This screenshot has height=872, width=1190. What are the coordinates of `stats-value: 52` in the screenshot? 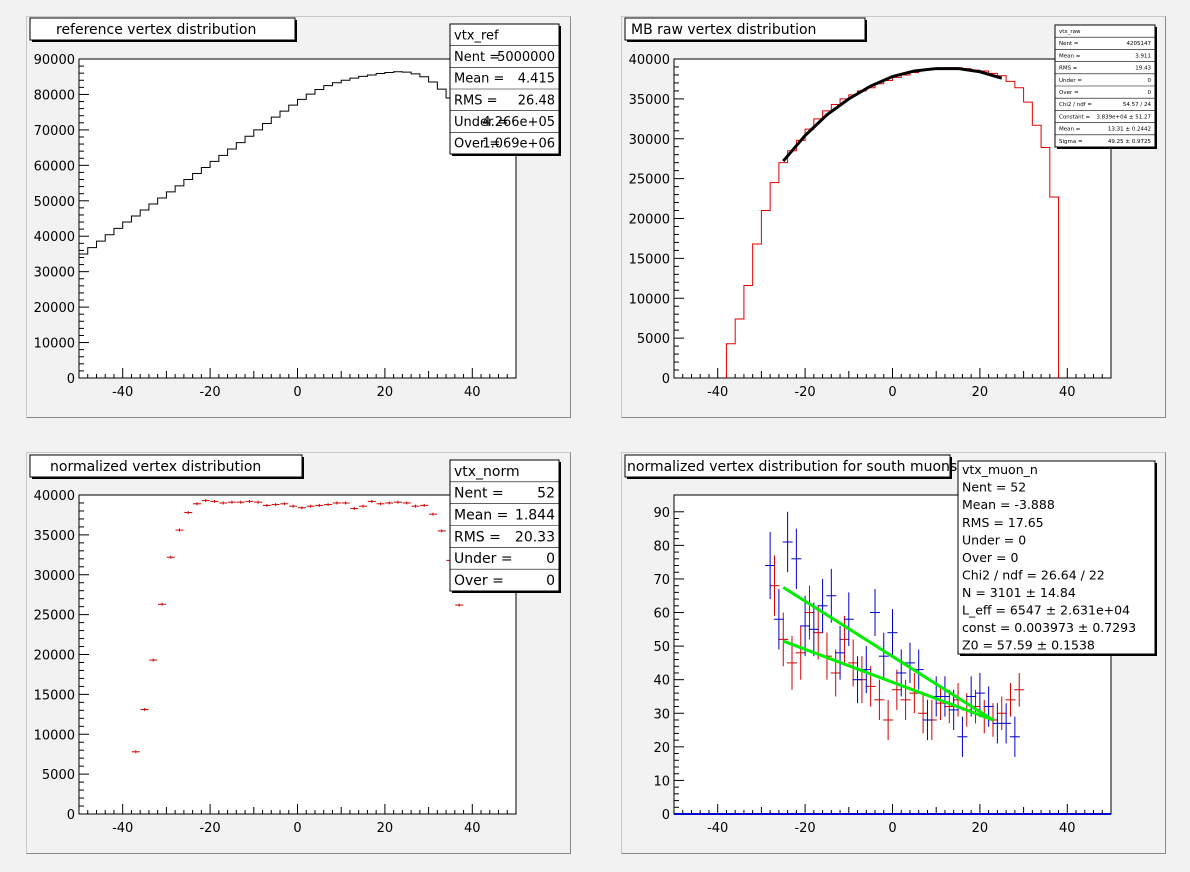 It's located at (546, 494).